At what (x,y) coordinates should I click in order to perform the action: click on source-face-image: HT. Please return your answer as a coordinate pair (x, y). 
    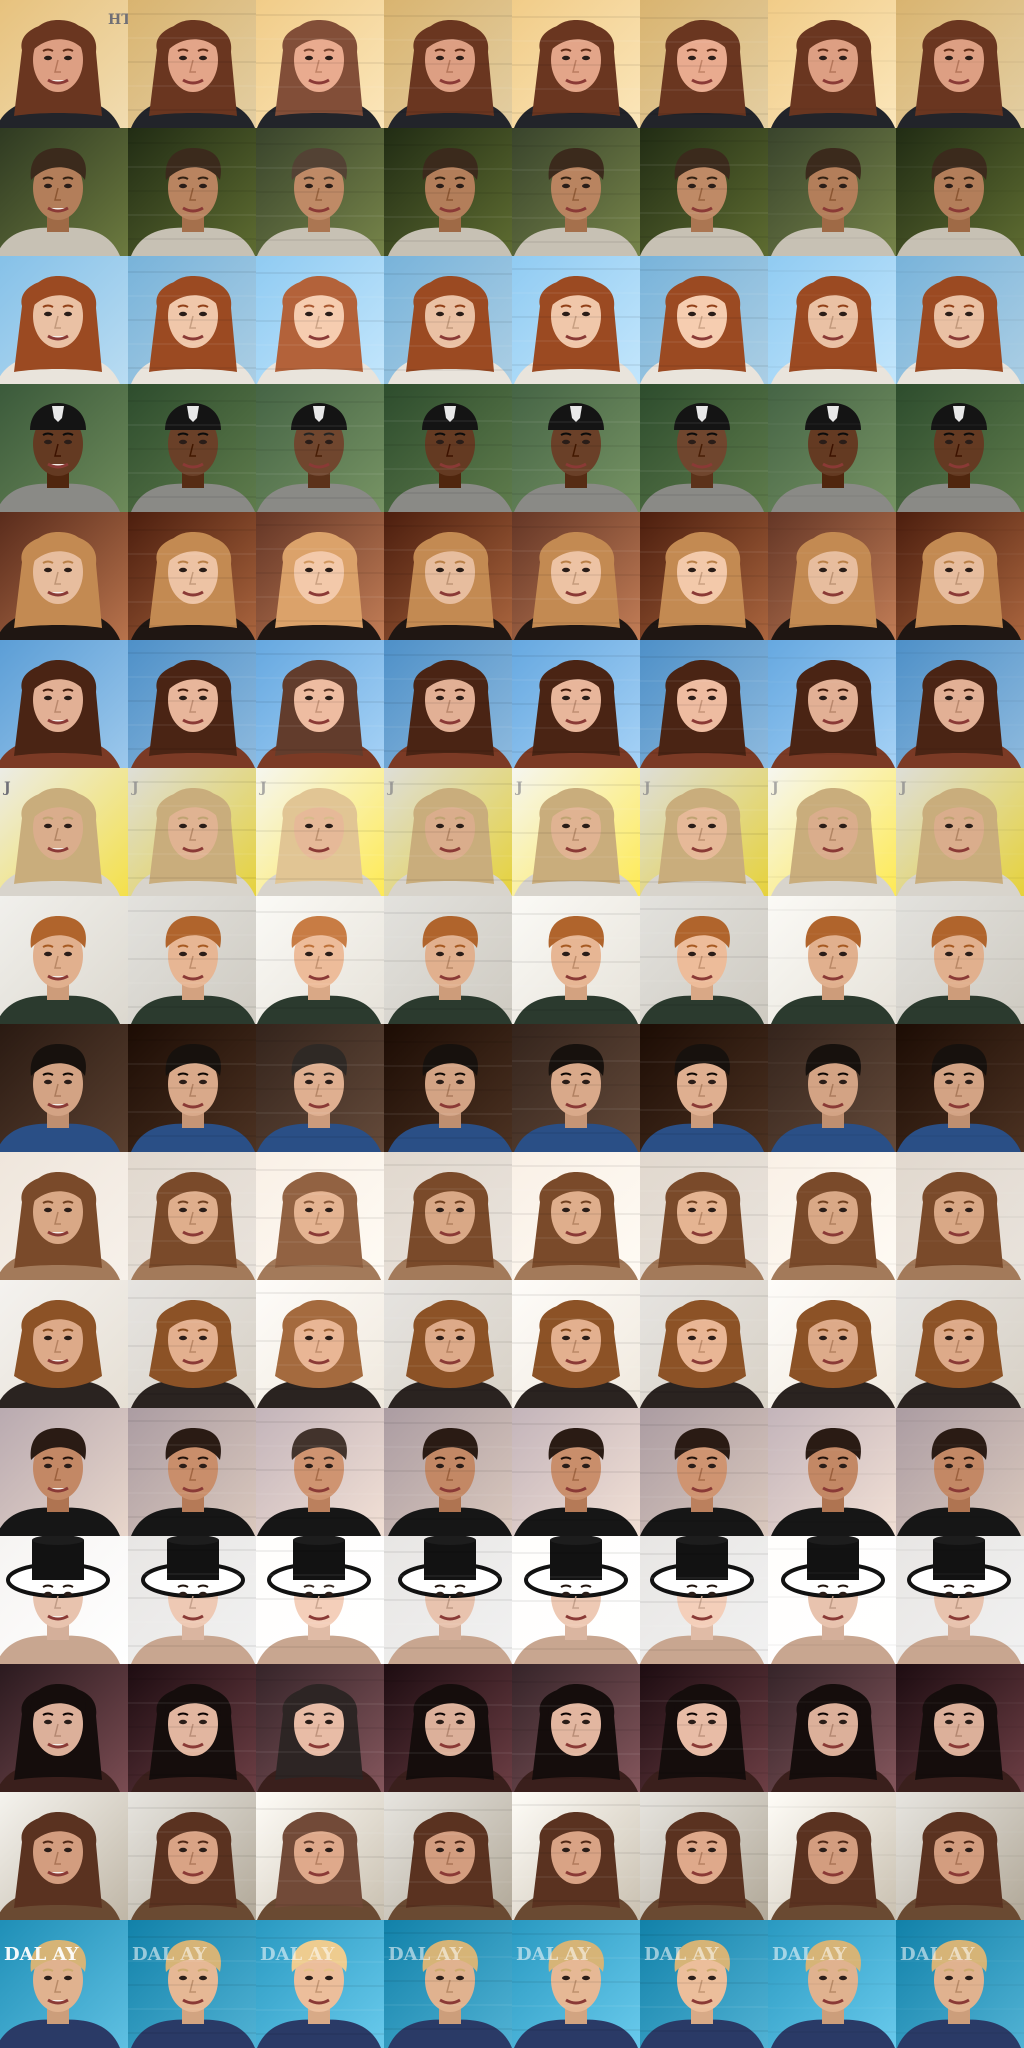
    Looking at the image, I should click on (64, 64).